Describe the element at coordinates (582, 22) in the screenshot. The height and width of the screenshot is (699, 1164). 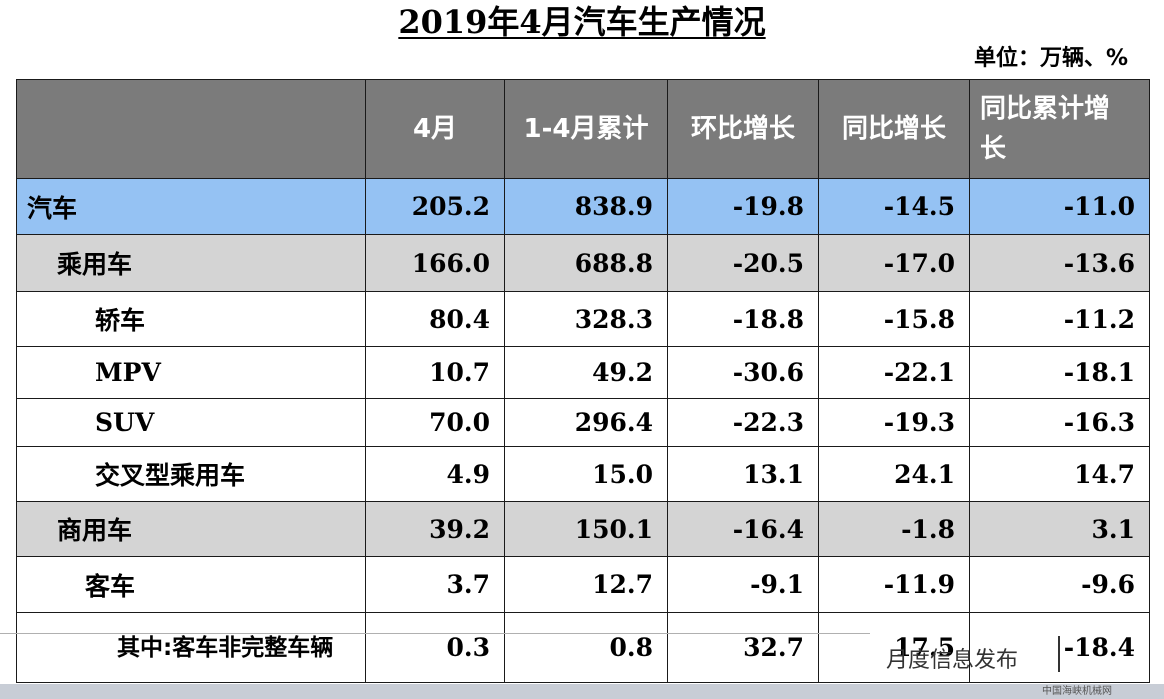
I see `page-title: 2019年4月汽车生产情况` at that location.